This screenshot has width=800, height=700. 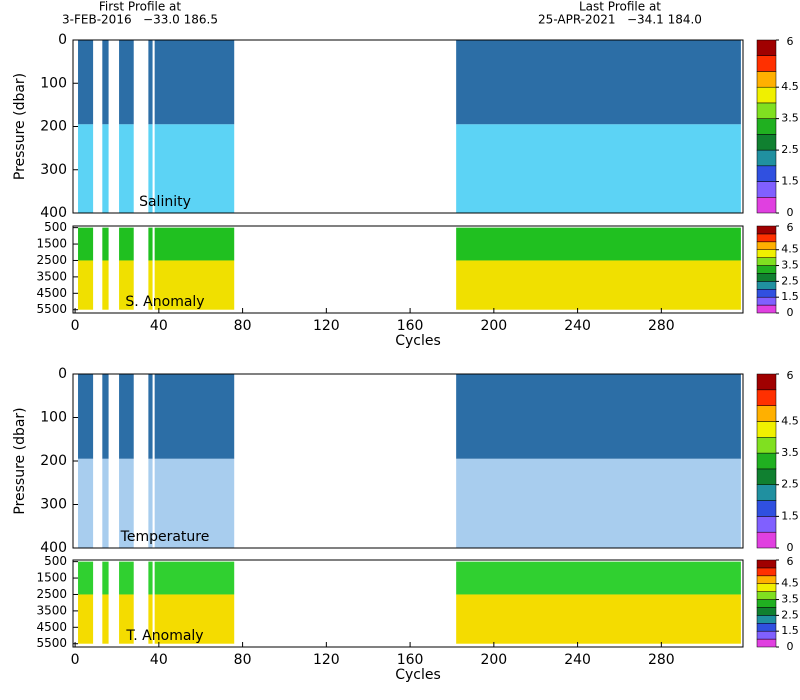 I want to click on header-value: 3-FEB-2016 −33.0 186.5, so click(x=140, y=20).